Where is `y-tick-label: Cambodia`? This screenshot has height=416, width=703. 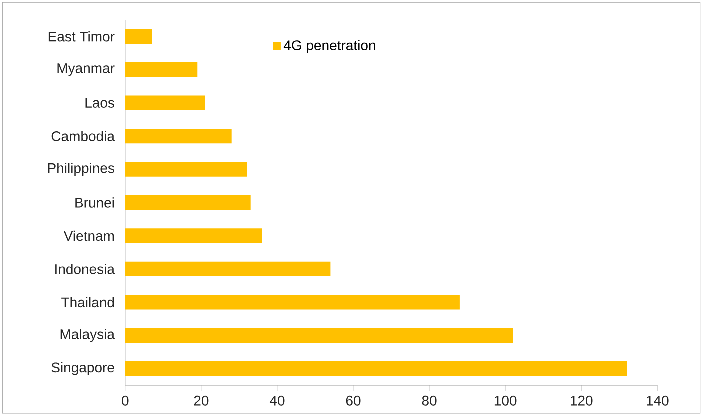 y-tick-label: Cambodia is located at coordinates (83, 136).